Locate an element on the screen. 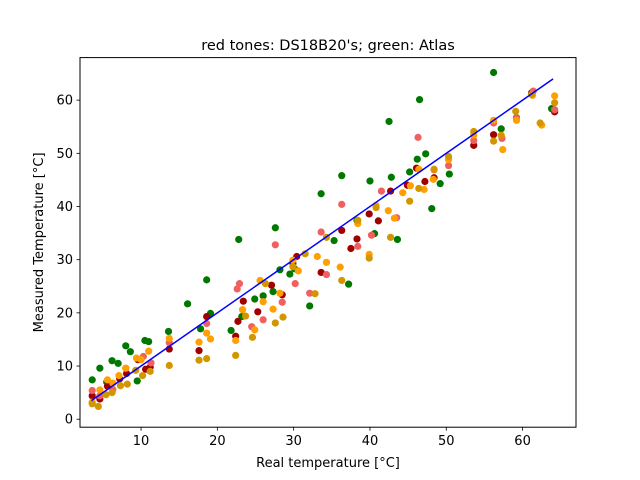  y-tick-label: 0 is located at coordinates (69, 420).